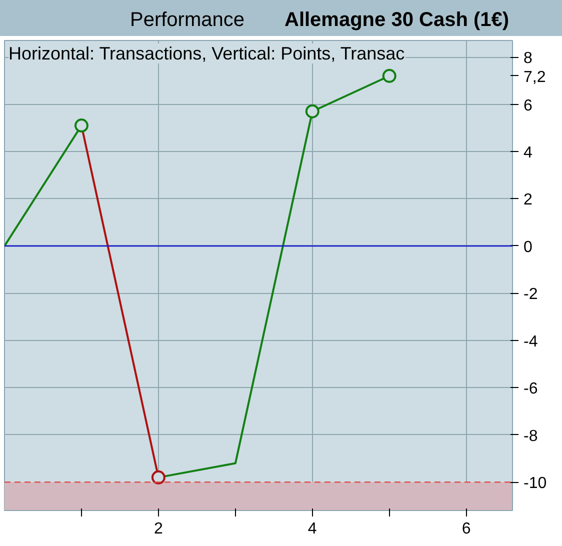  What do you see at coordinates (535, 483) in the screenshot?
I see `ref-line-label: -10` at bounding box center [535, 483].